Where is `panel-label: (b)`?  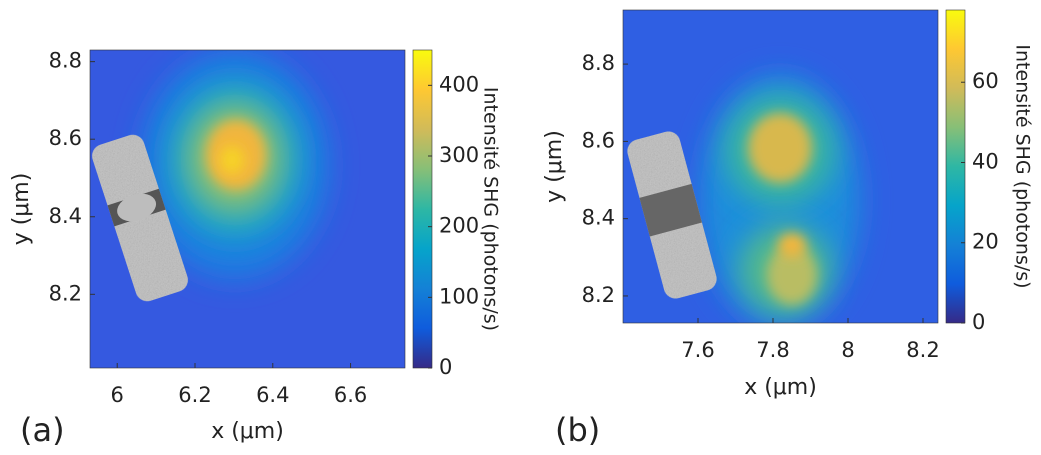 panel-label: (b) is located at coordinates (577, 430).